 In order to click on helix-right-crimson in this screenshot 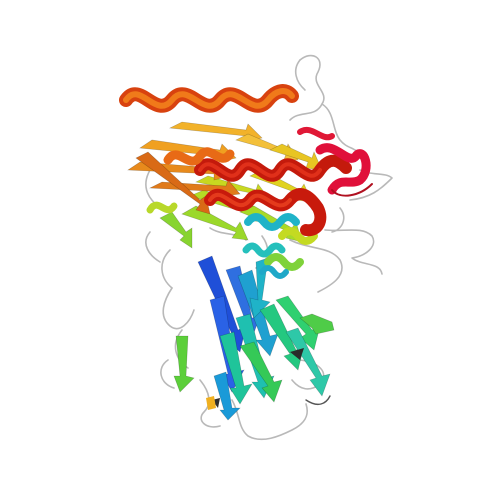, I will do `click(335, 162)`.